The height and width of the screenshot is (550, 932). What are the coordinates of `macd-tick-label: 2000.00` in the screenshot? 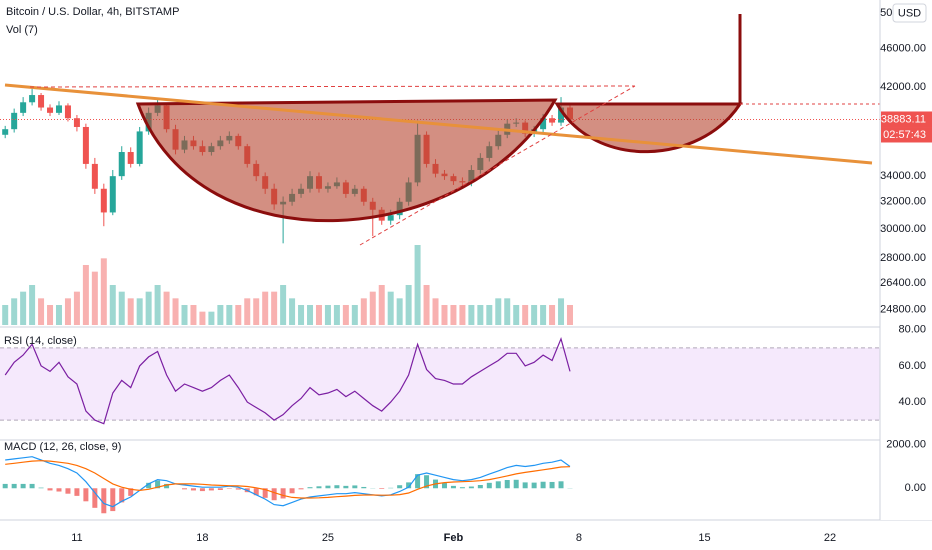 It's located at (906, 445).